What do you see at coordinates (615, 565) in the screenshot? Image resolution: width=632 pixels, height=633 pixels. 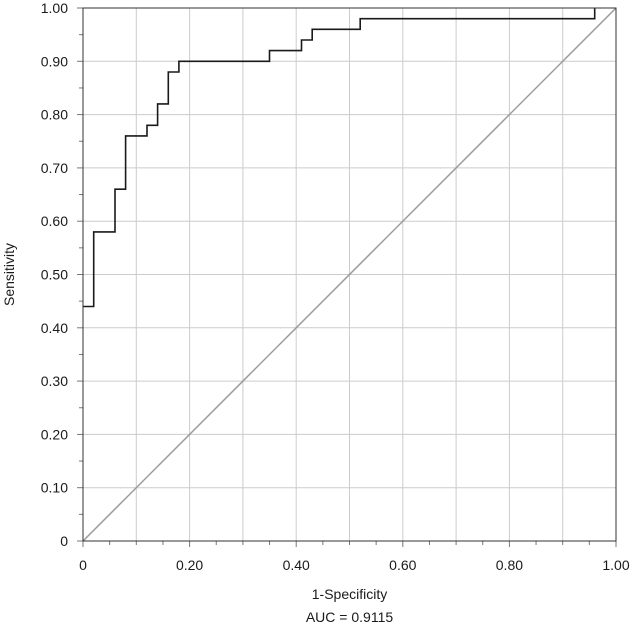 I see `x-tick-label: 1.00` at bounding box center [615, 565].